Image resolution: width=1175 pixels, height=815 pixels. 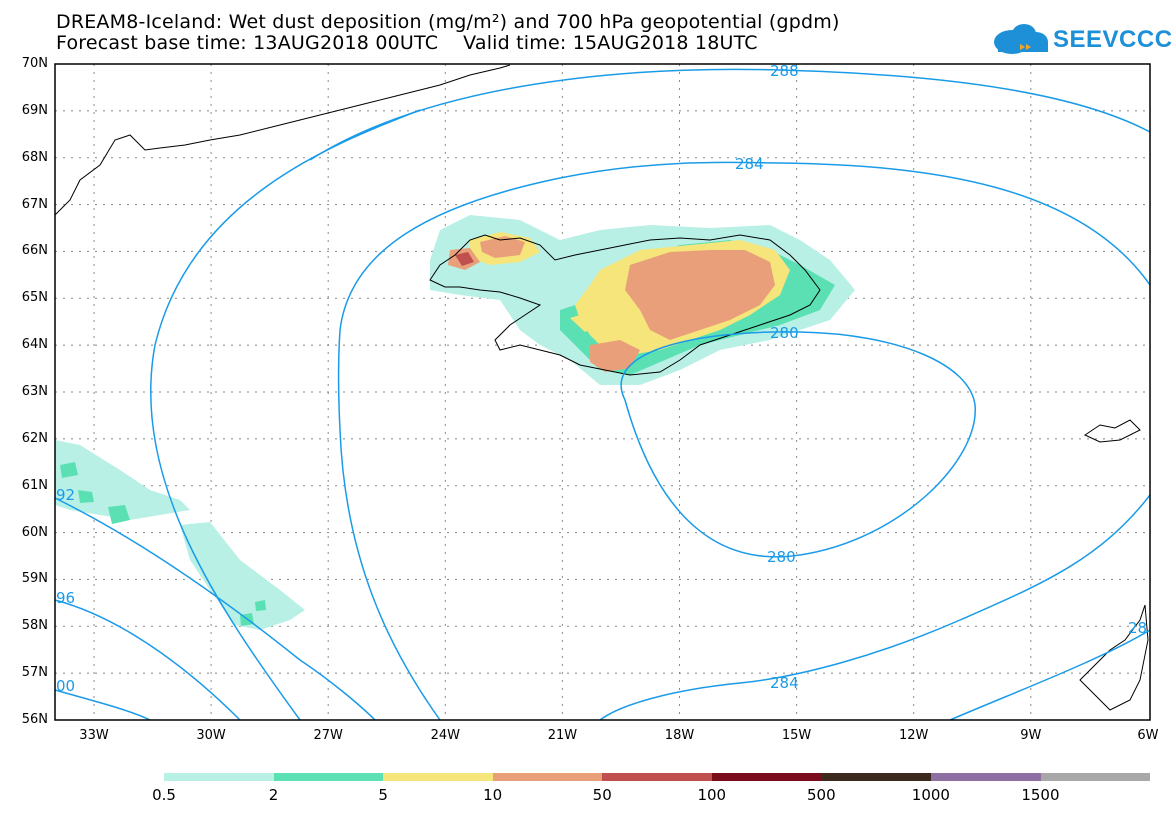 I want to click on cloud-icon, so click(x=1021, y=39).